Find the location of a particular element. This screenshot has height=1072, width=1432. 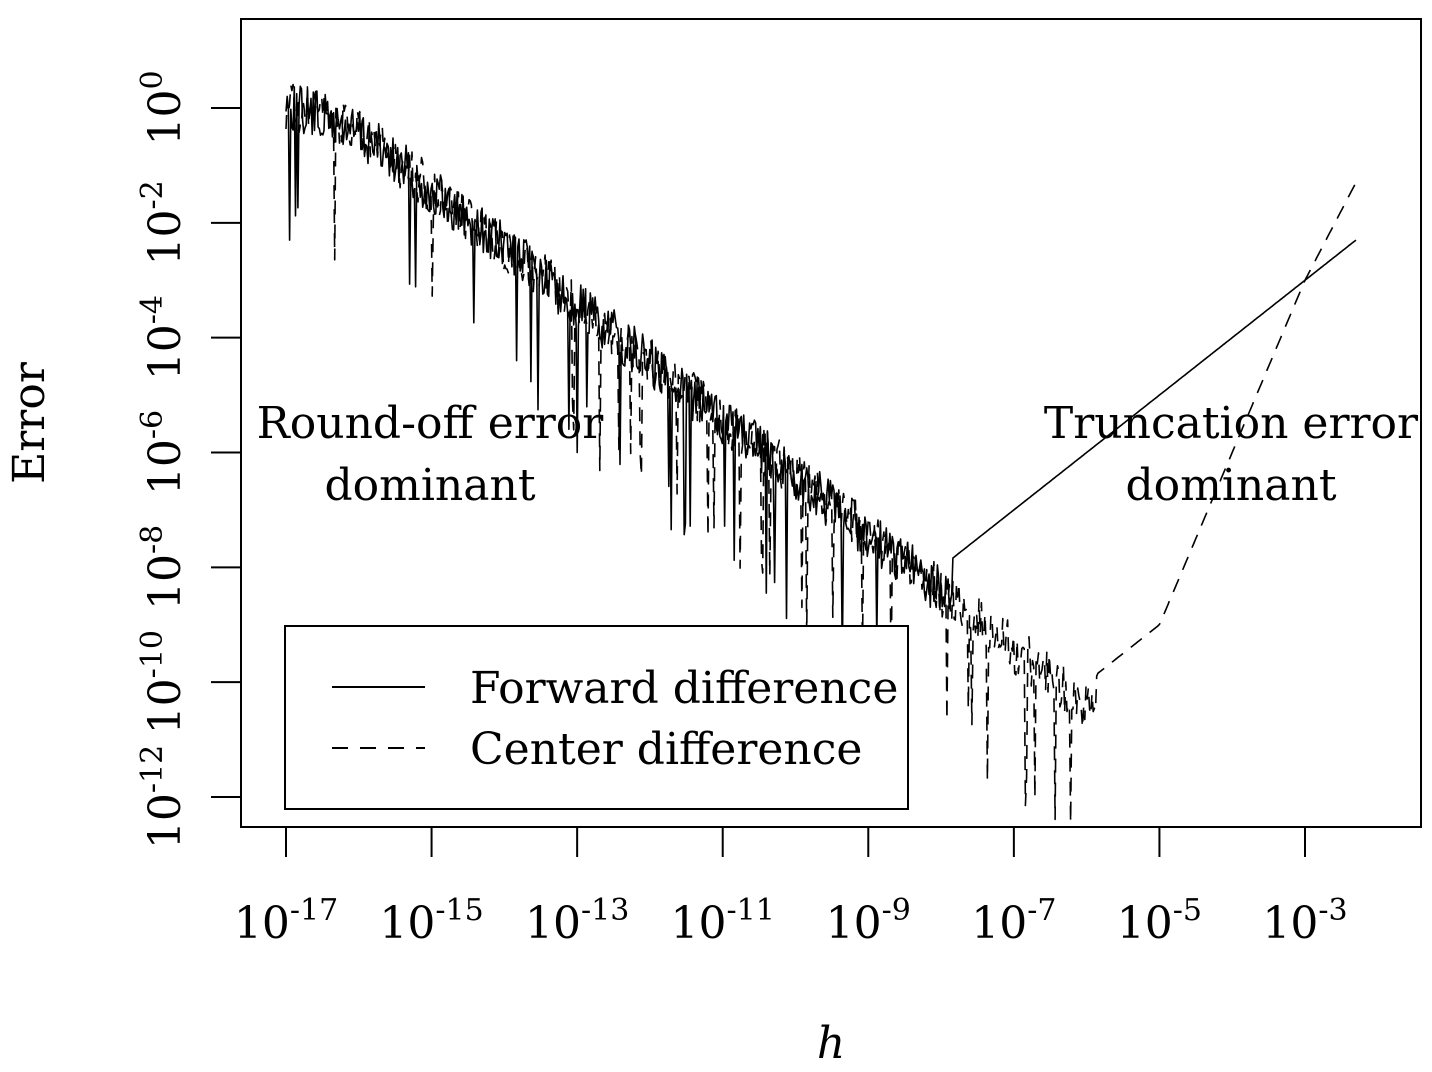

y-tick-label-exp: -2 is located at coordinates (152, 194).